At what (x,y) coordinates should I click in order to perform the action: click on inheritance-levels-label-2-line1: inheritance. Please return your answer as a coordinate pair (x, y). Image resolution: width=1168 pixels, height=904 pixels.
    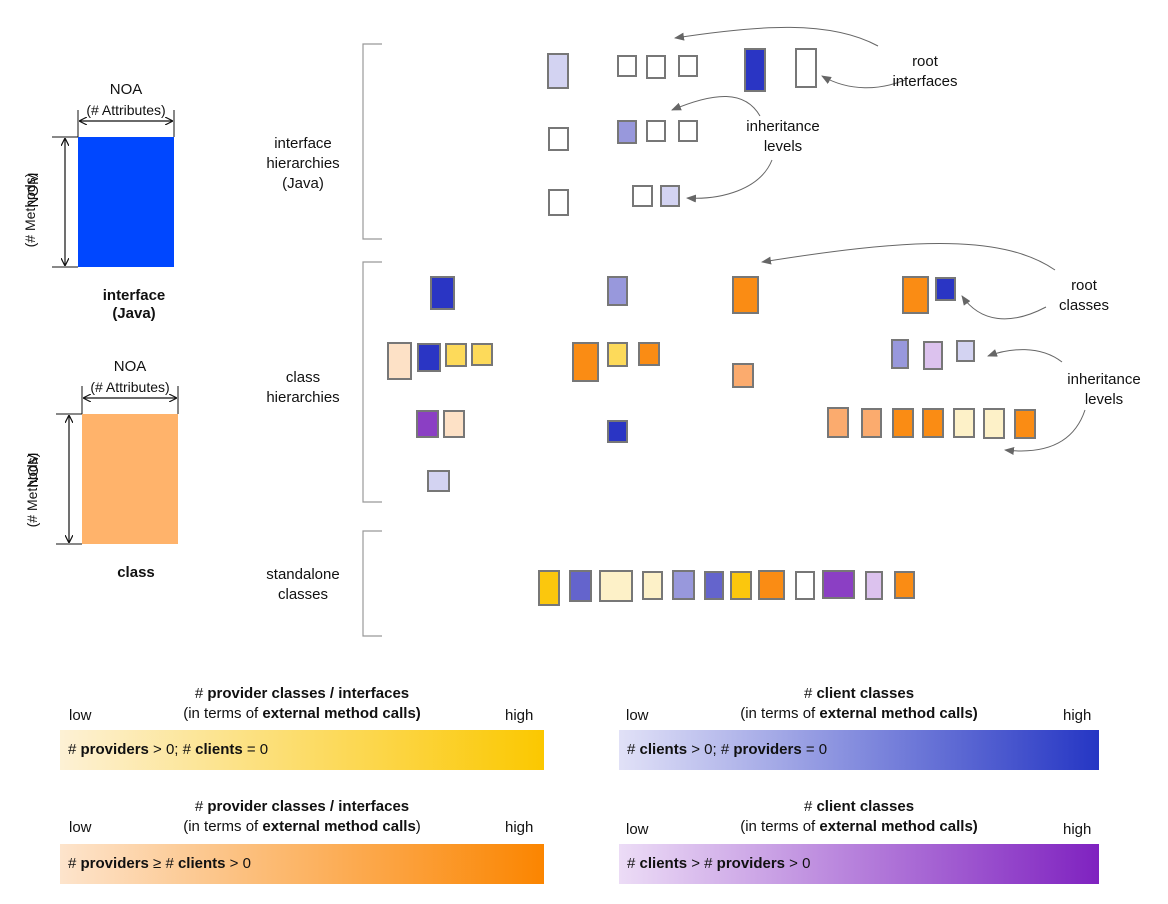
    Looking at the image, I should click on (1104, 379).